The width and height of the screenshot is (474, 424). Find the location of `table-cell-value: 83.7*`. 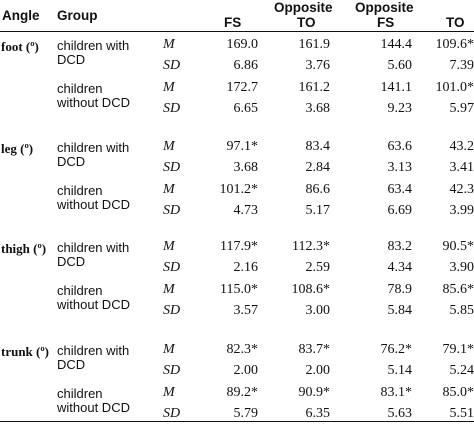

table-cell-value: 83.7* is located at coordinates (314, 349).